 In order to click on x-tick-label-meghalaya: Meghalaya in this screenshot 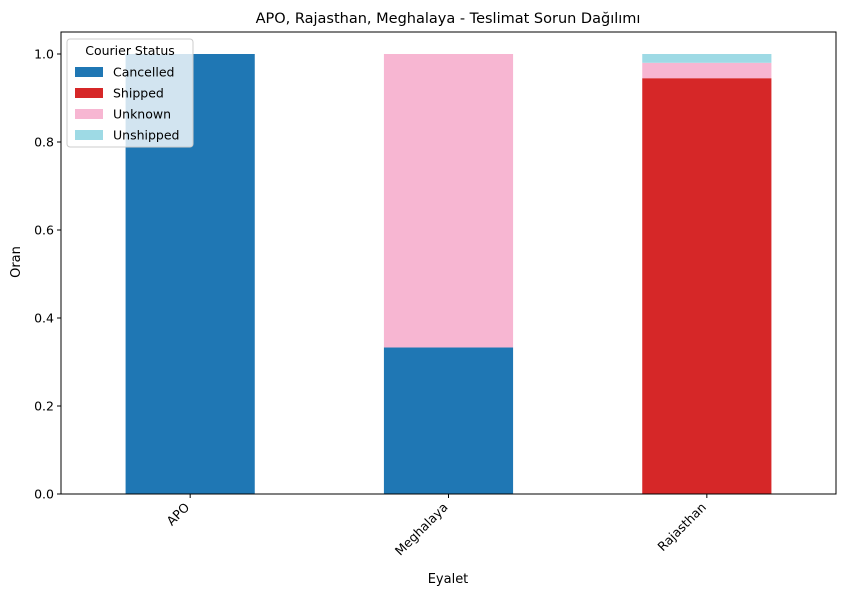, I will do `click(421, 529)`.